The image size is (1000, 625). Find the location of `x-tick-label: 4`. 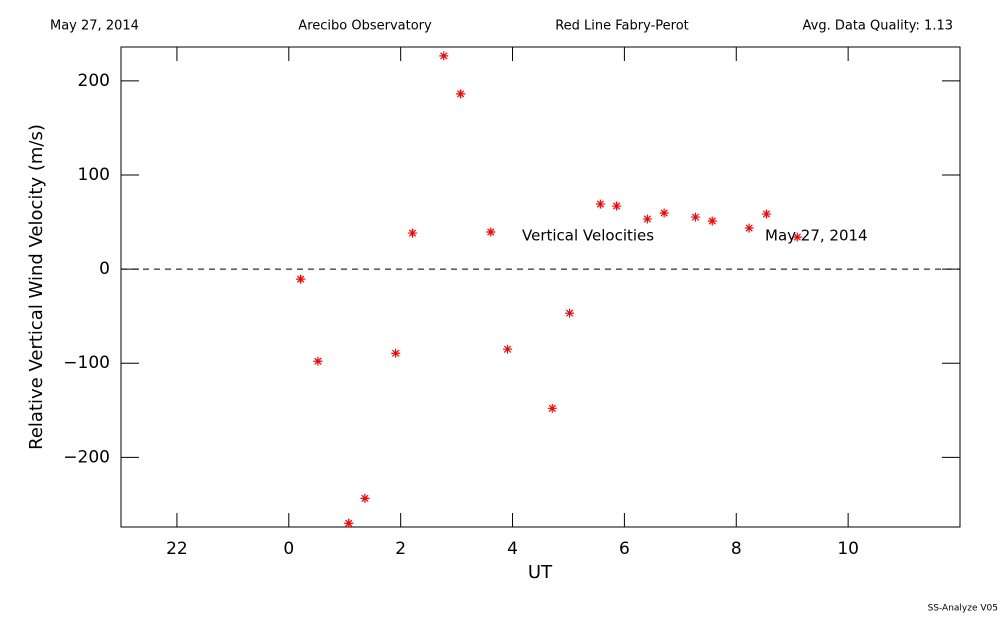

x-tick-label: 4 is located at coordinates (512, 549).